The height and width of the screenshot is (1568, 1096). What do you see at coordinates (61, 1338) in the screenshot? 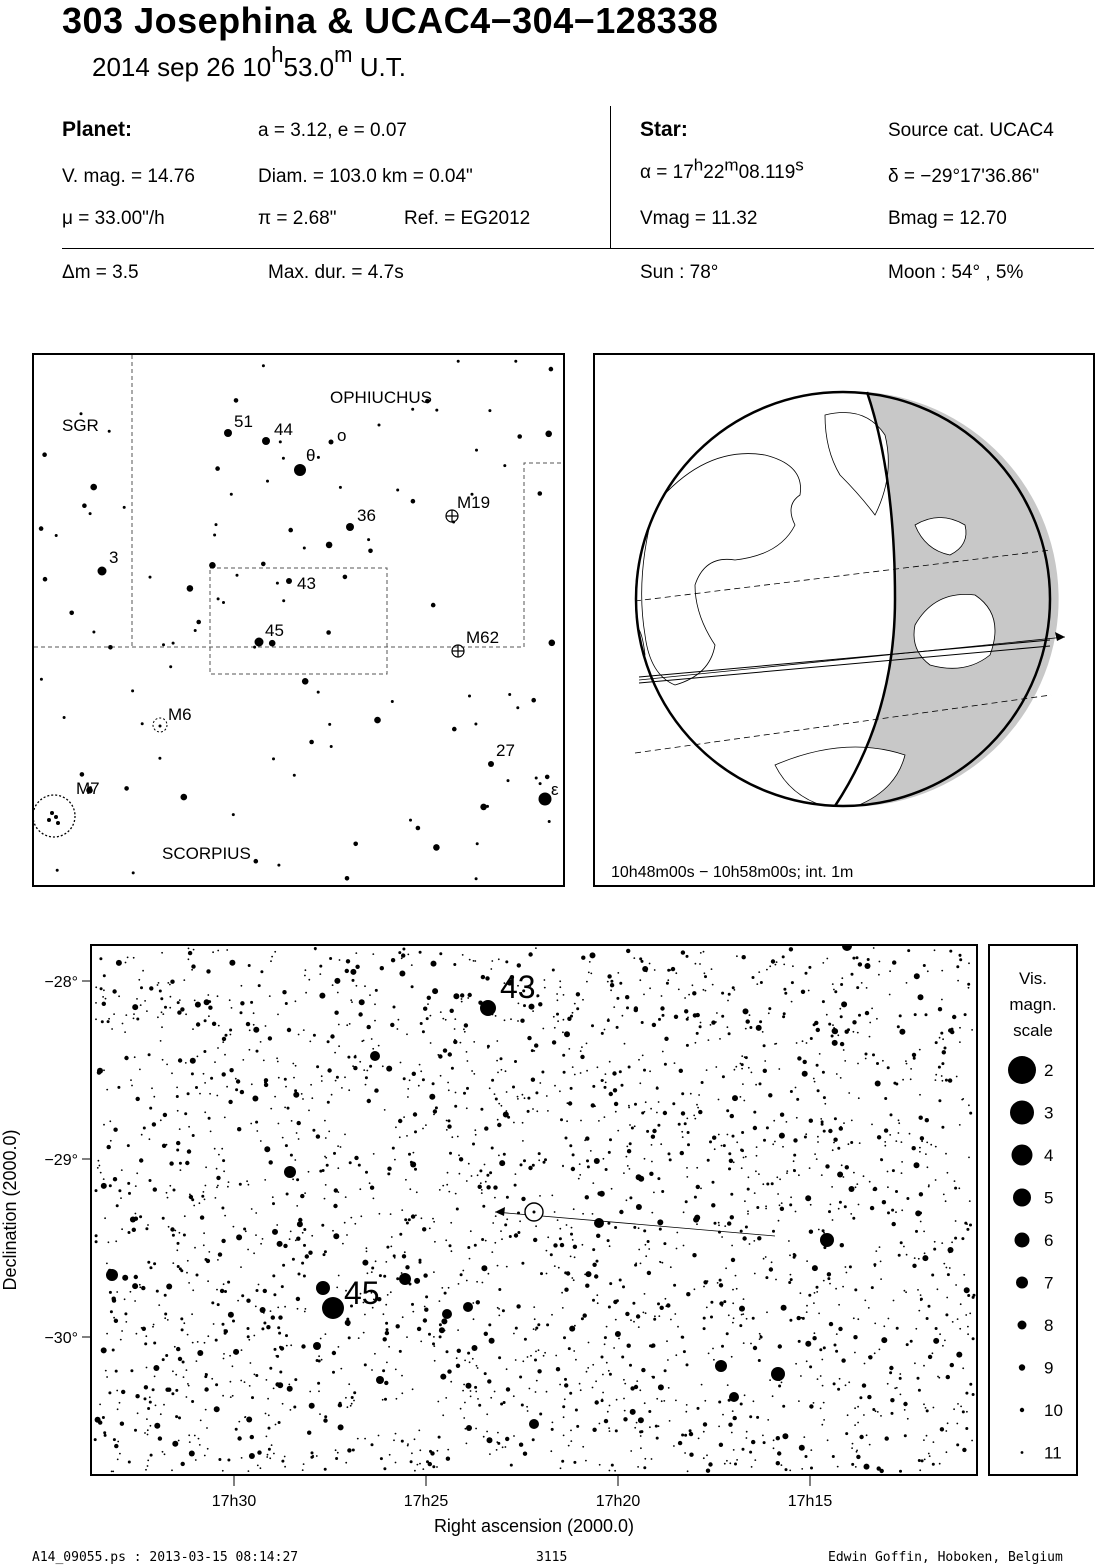
I see `y-tick-label: −30°` at bounding box center [61, 1338].